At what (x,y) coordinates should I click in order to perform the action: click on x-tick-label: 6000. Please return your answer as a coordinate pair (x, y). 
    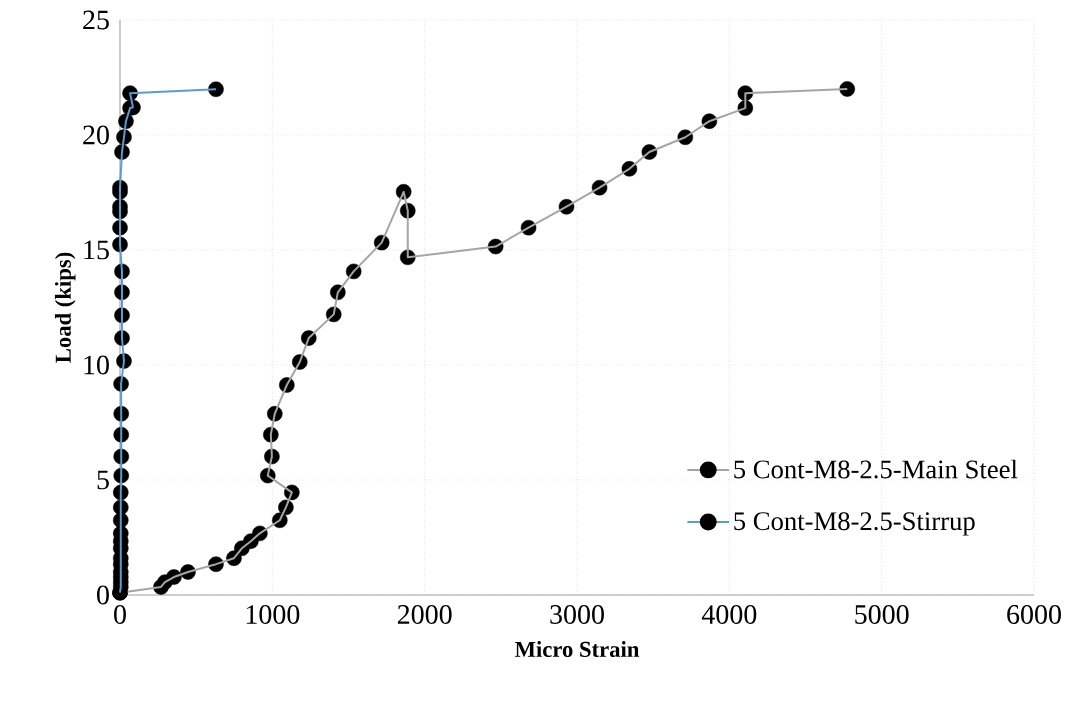
    Looking at the image, I should click on (1034, 614).